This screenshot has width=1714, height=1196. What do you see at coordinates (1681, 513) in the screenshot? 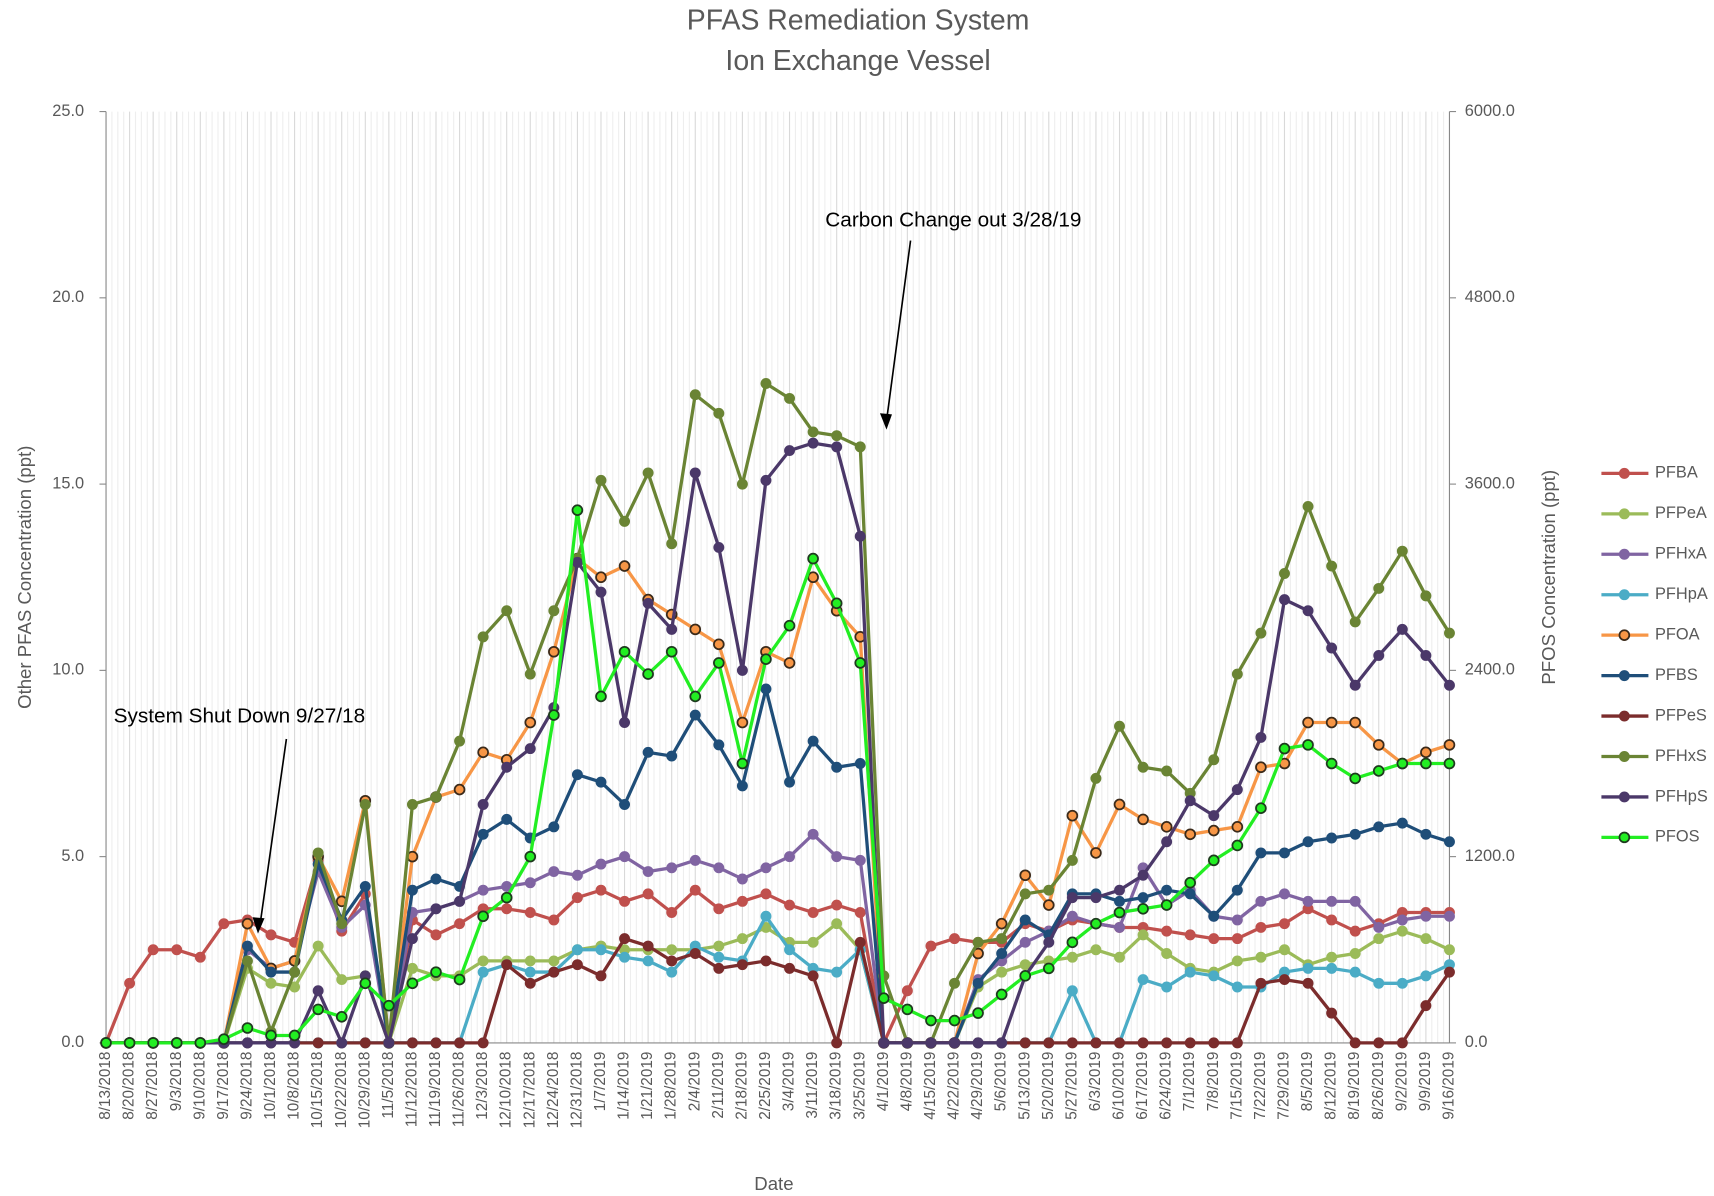
I see `legend-label: PFPeA` at bounding box center [1681, 513].